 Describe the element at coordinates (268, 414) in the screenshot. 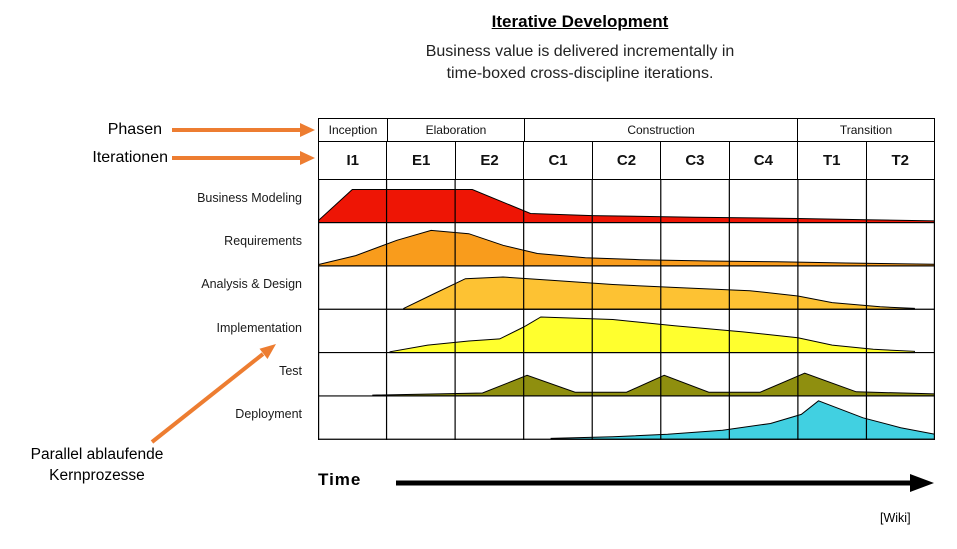

I see `discipline-label-deployment: Deployment` at that location.